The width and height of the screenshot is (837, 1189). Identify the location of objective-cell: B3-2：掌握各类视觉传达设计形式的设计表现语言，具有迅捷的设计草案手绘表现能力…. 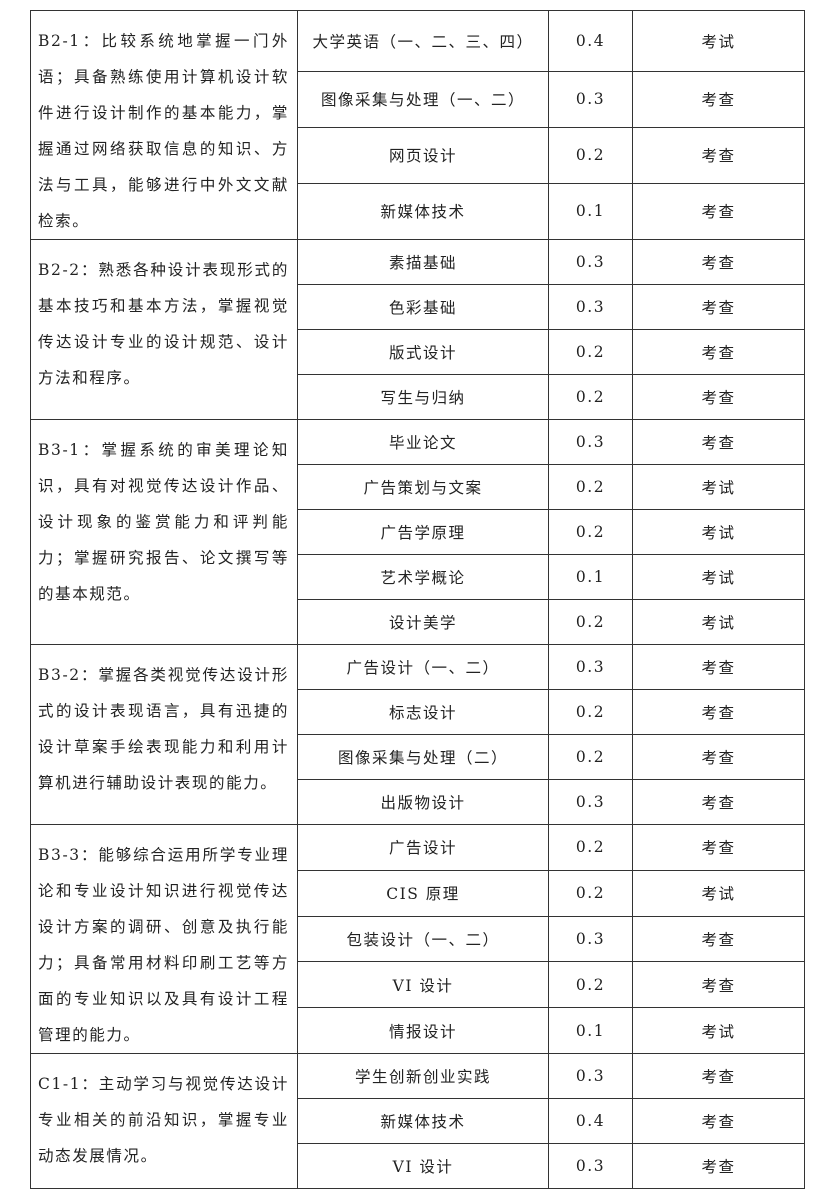
(164, 734).